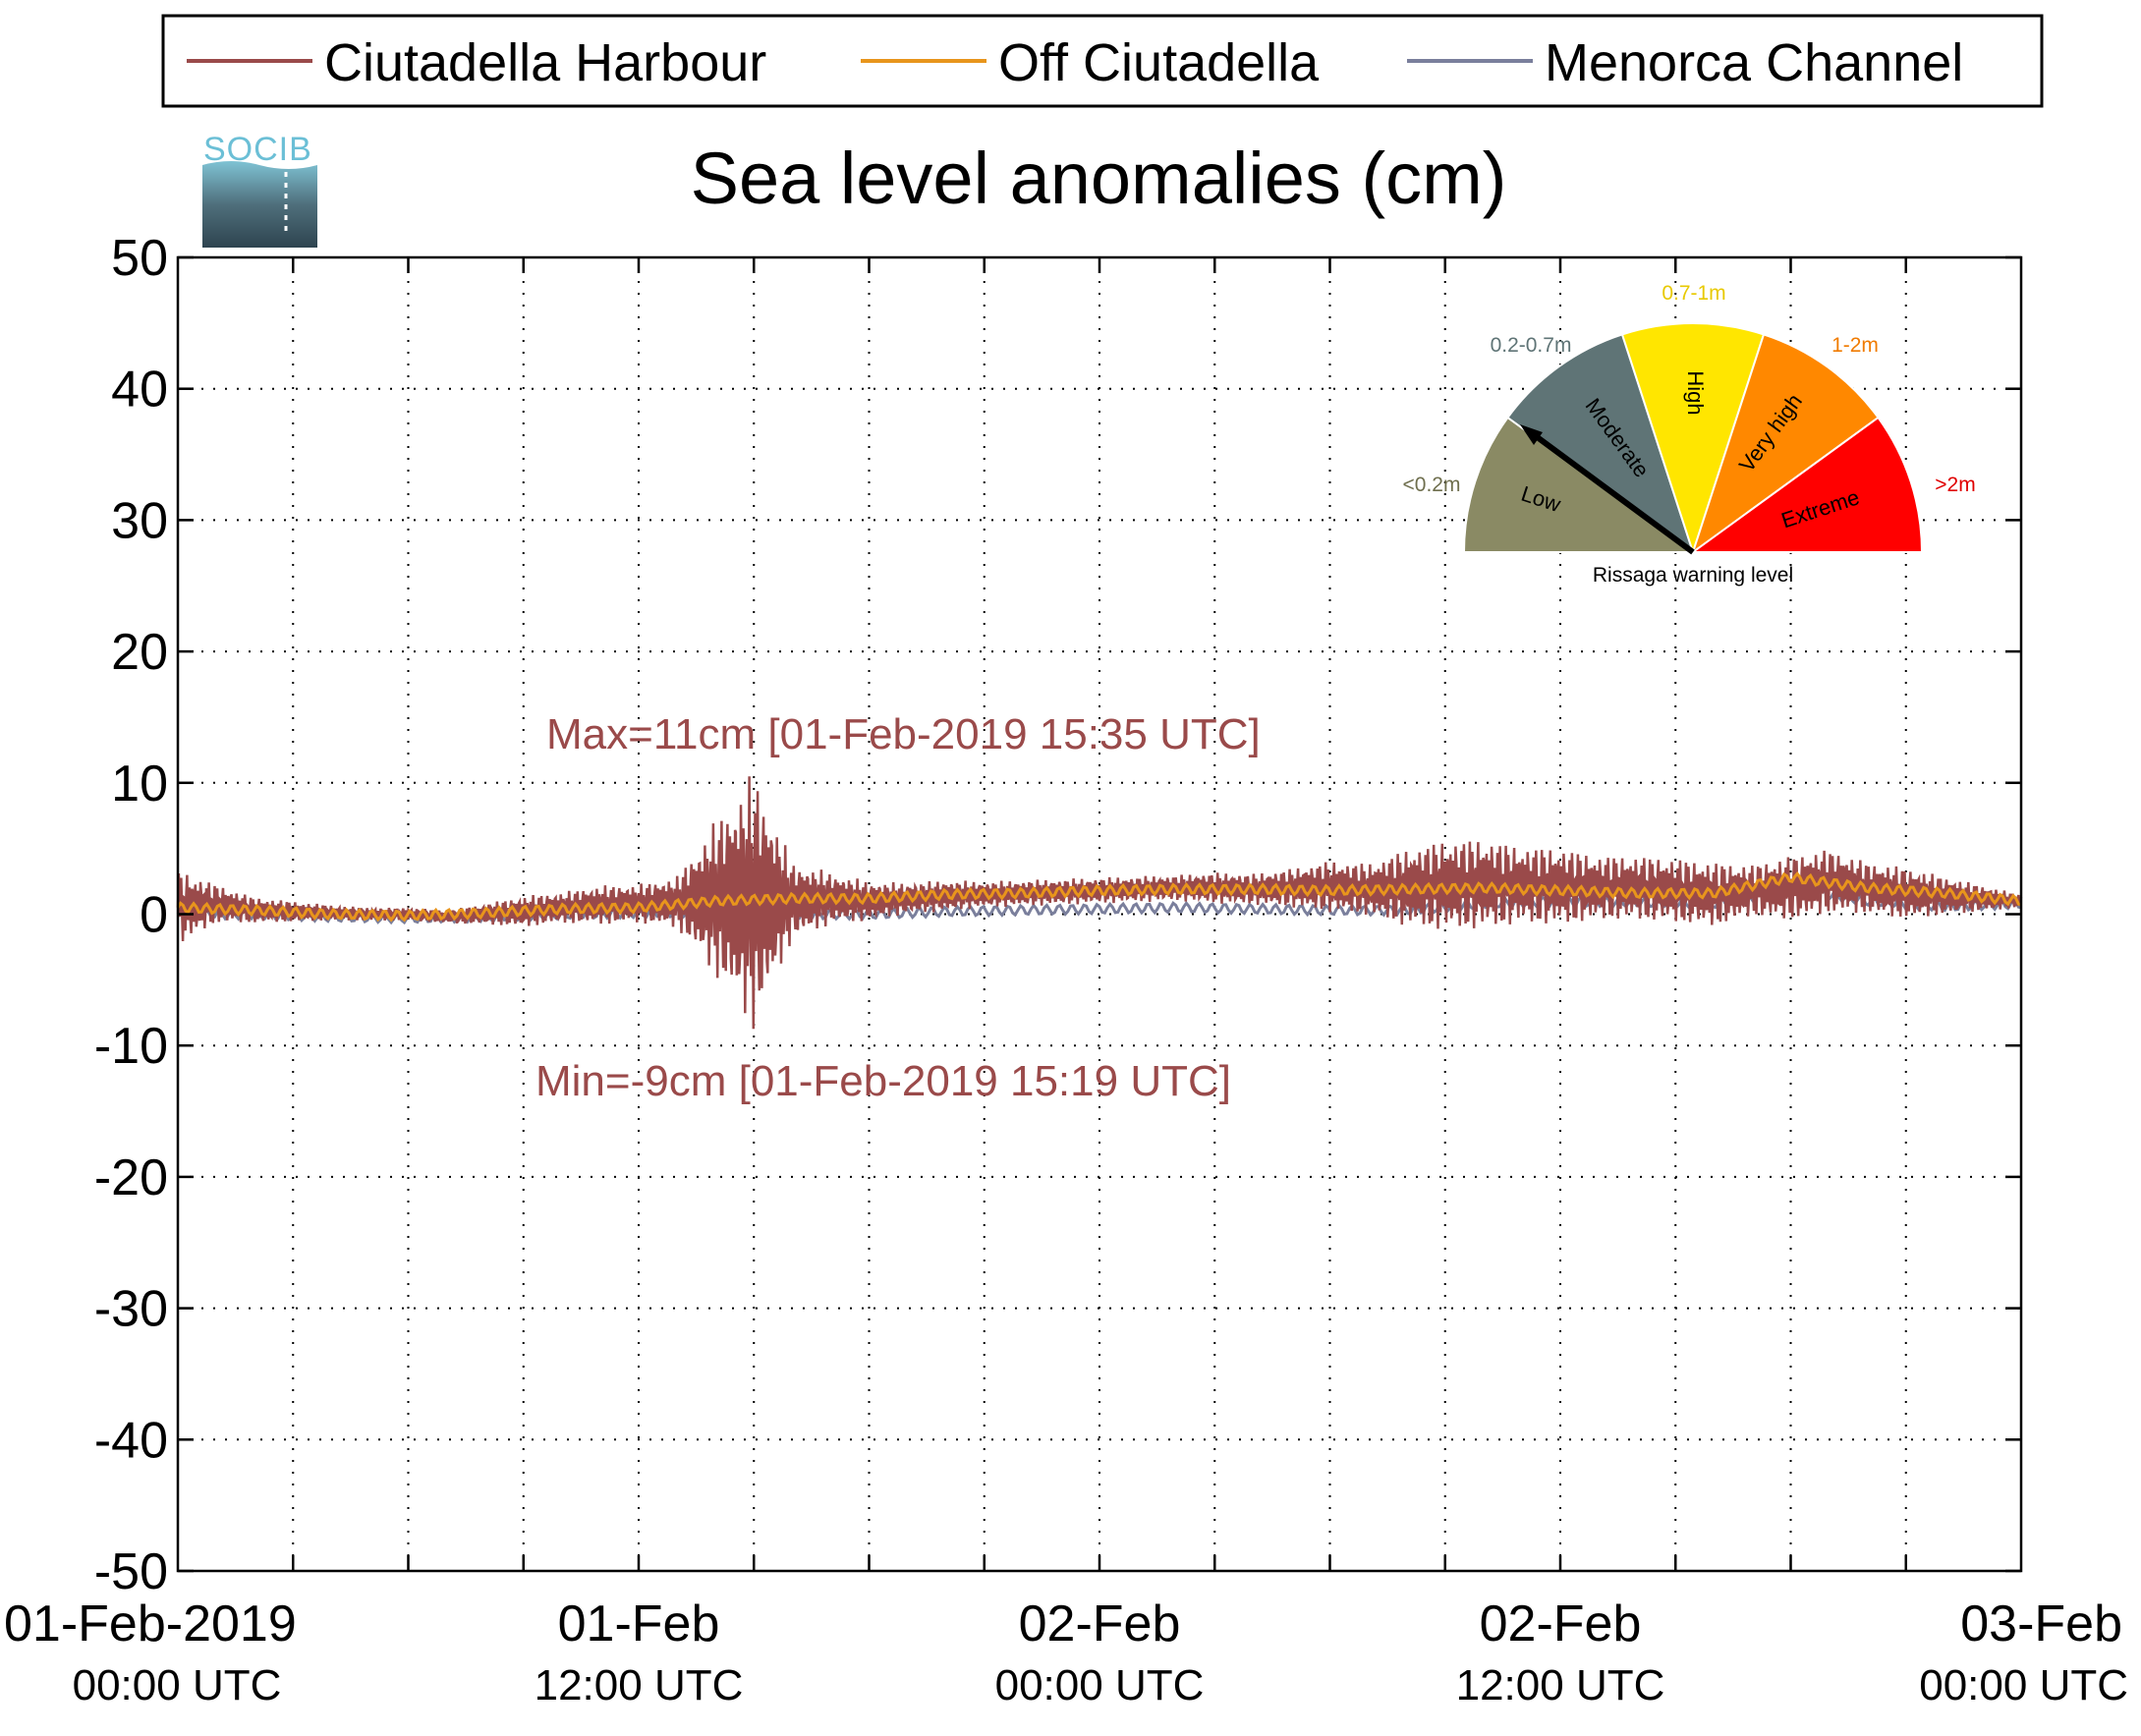 Image resolution: width=2141 pixels, height=1736 pixels. What do you see at coordinates (883, 1081) in the screenshot?
I see `annotation-min: Min=-9cm [01-Feb-2019 15:19 UTC]` at bounding box center [883, 1081].